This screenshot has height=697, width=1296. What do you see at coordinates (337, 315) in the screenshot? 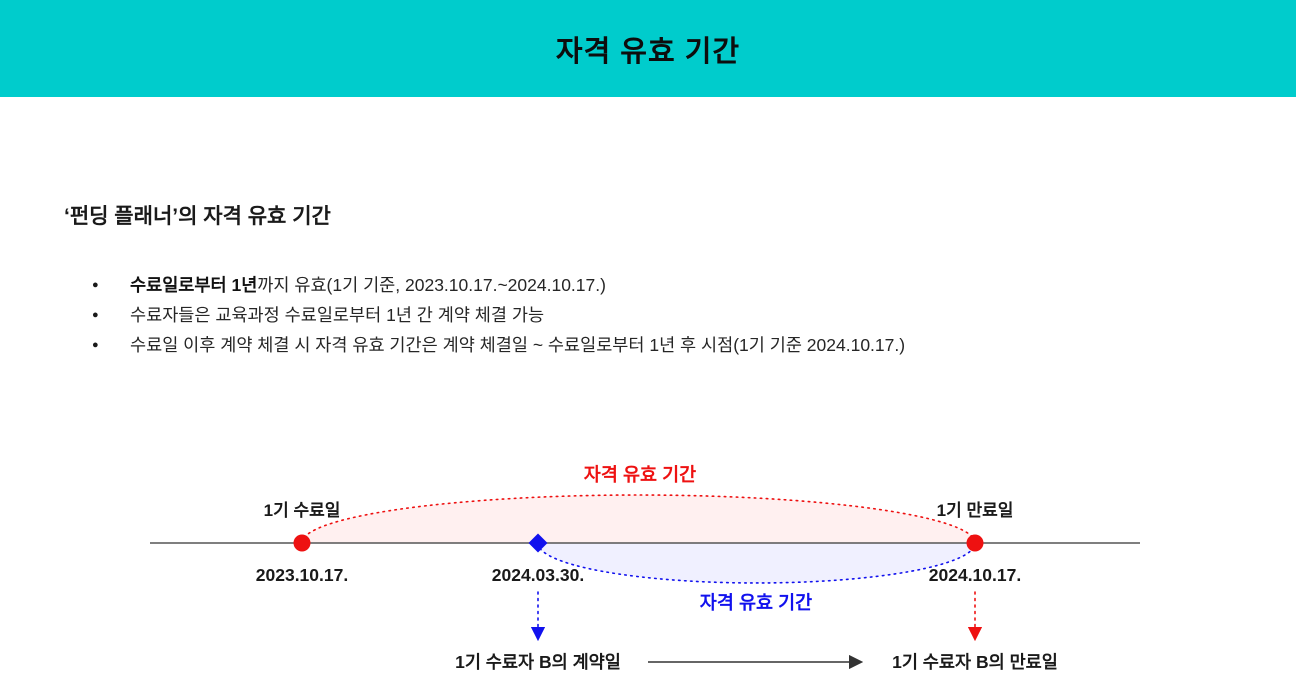
I see `bullet-text: 수료자들은 교육과정 수료일로부터 1년 간 계약 체결 가능` at bounding box center [337, 315].